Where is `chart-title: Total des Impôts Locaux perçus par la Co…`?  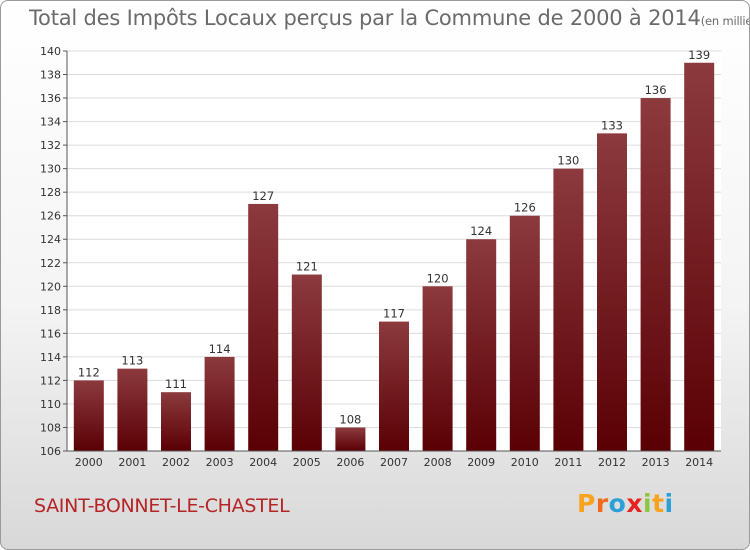 chart-title: Total des Impôts Locaux perçus par la Co… is located at coordinates (389, 18).